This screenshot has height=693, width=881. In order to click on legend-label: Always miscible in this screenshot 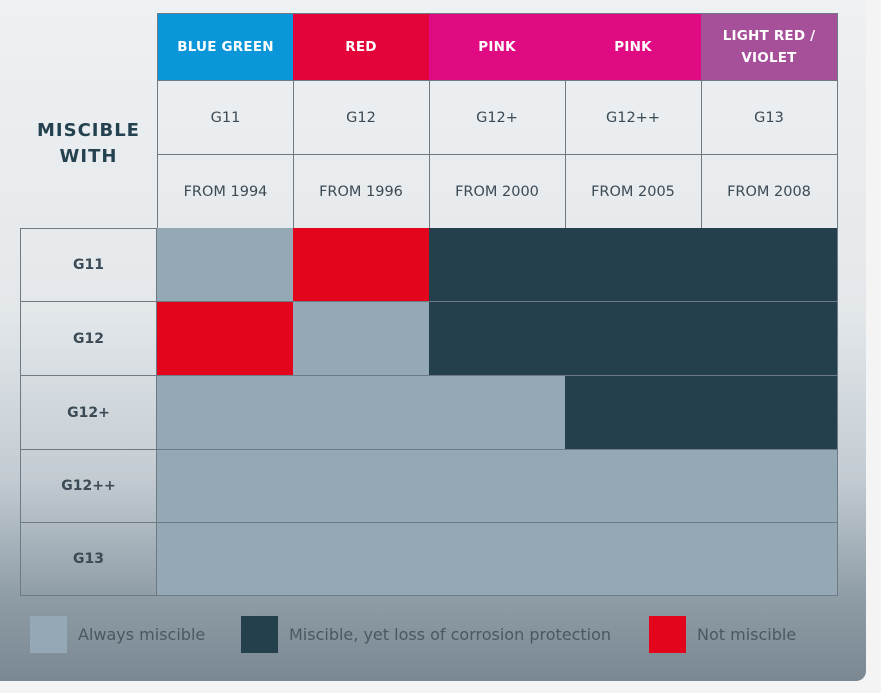, I will do `click(142, 634)`.